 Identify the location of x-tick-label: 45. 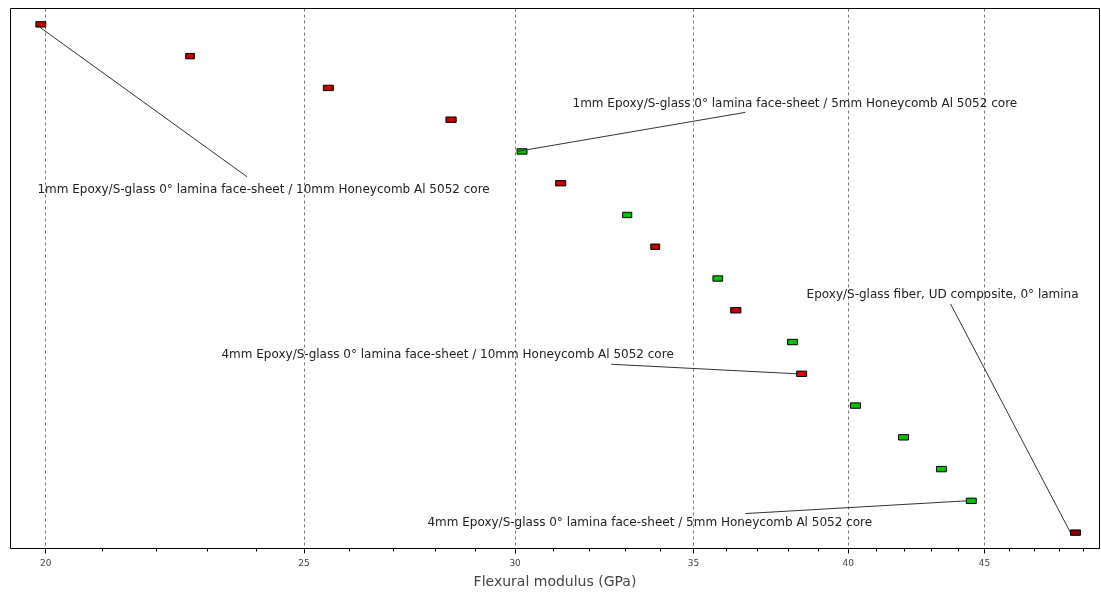
(984, 562).